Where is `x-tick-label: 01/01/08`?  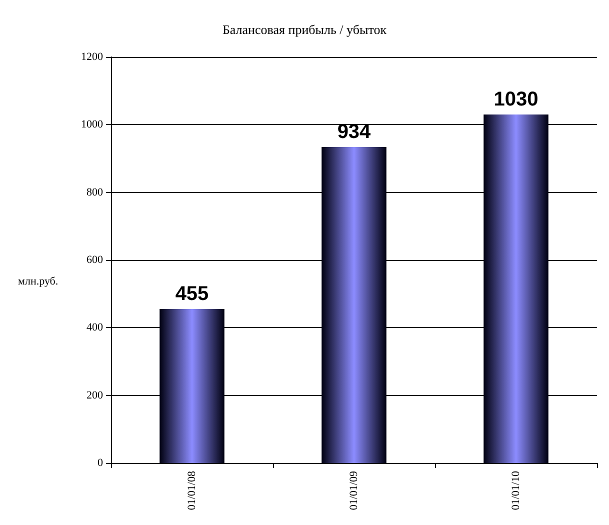
x-tick-label: 01/01/08 is located at coordinates (192, 490).